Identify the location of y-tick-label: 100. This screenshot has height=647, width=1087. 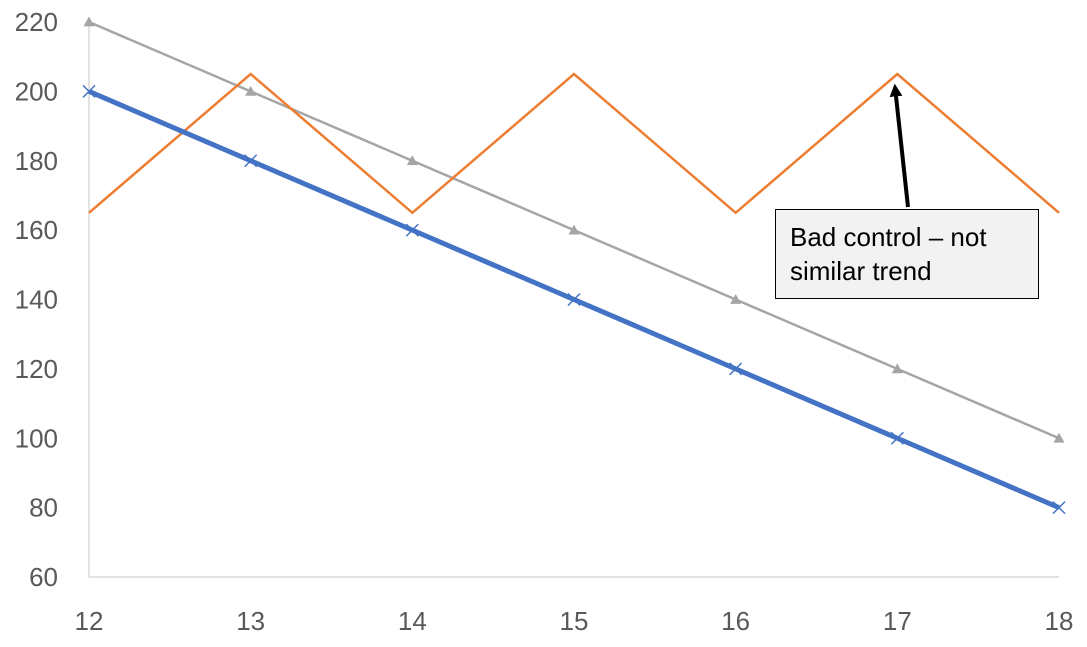
(36, 438).